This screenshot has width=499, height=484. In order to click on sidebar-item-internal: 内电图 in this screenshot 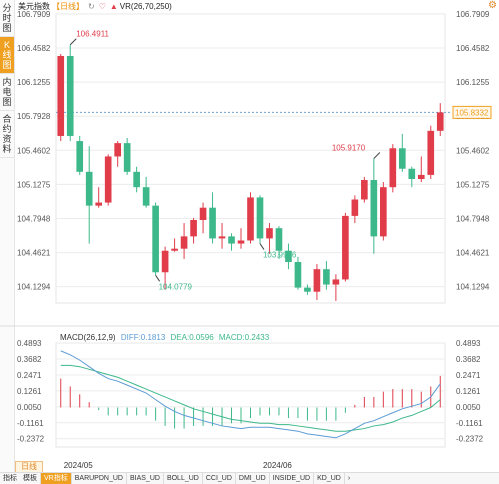, I will do `click(7, 92)`.